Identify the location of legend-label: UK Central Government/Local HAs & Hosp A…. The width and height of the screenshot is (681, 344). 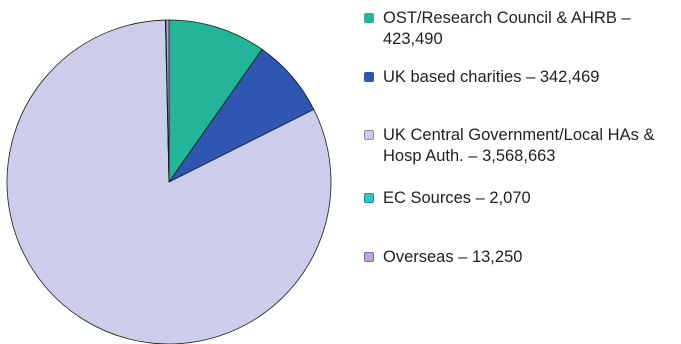
(519, 145).